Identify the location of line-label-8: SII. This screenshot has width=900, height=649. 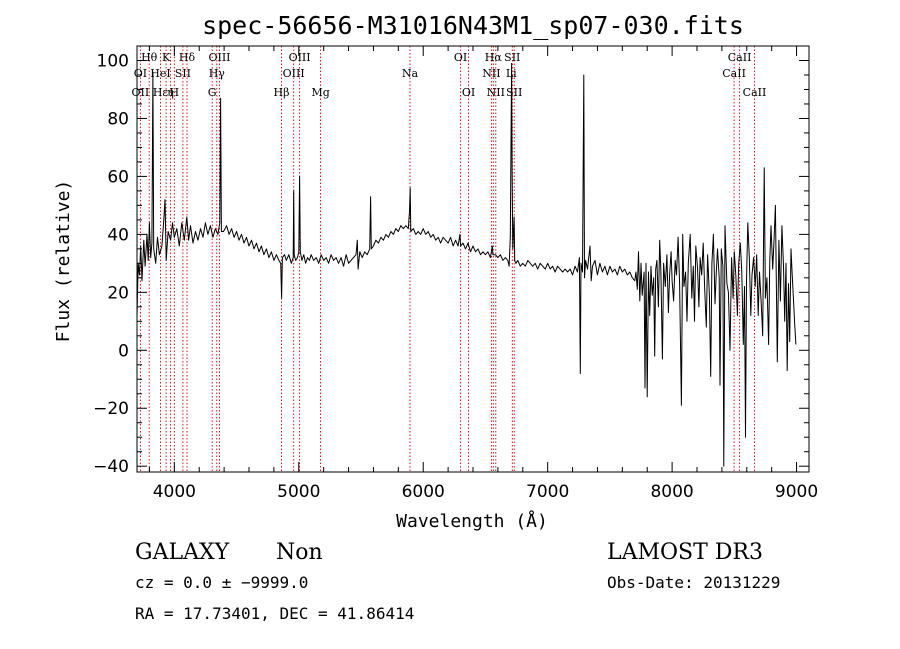
(183, 73).